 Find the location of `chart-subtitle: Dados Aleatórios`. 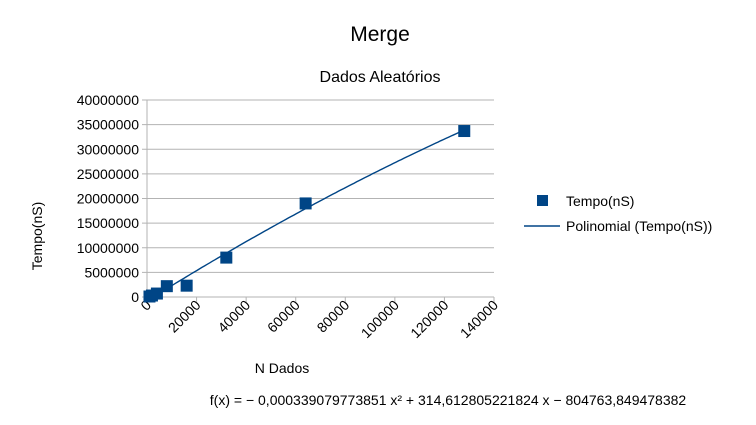

chart-subtitle: Dados Aleatórios is located at coordinates (380, 77).